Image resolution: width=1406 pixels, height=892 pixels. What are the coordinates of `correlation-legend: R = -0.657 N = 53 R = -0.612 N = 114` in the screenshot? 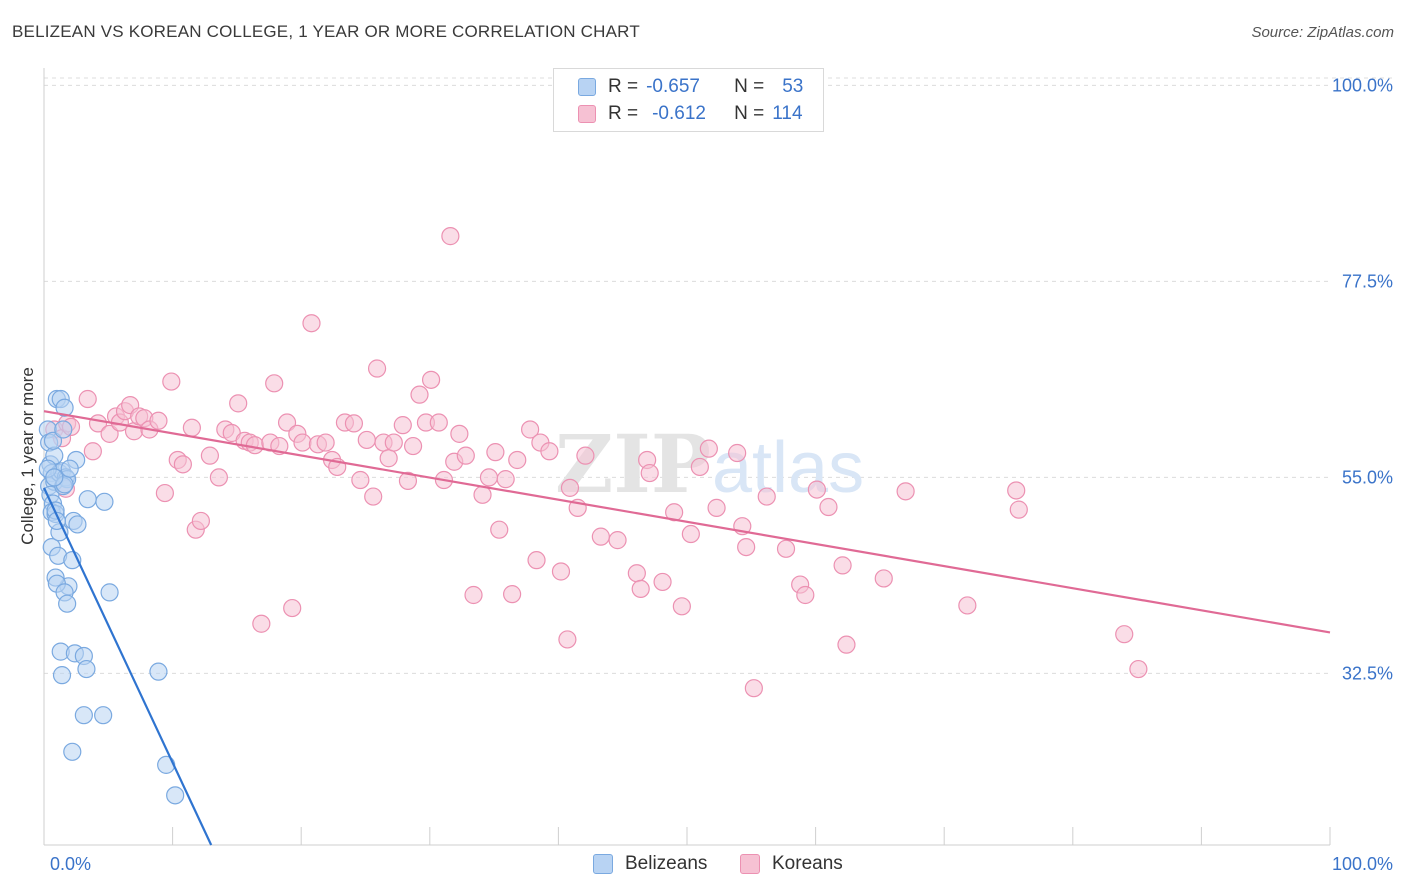 It's located at (688, 100).